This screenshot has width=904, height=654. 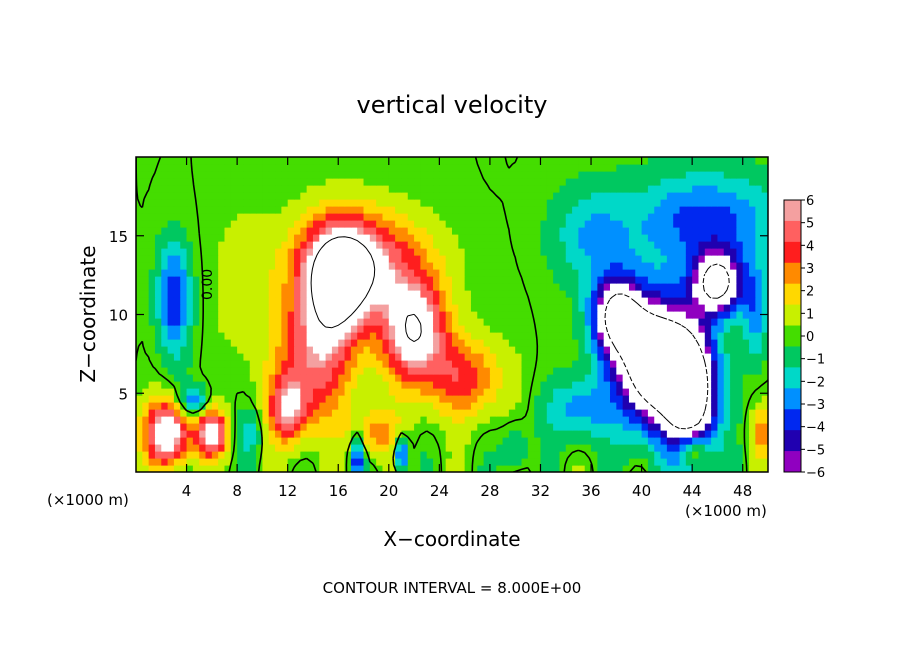 I want to click on contour-interval-note: CONTOUR INTERVAL = 8.000E+00, so click(x=452, y=588).